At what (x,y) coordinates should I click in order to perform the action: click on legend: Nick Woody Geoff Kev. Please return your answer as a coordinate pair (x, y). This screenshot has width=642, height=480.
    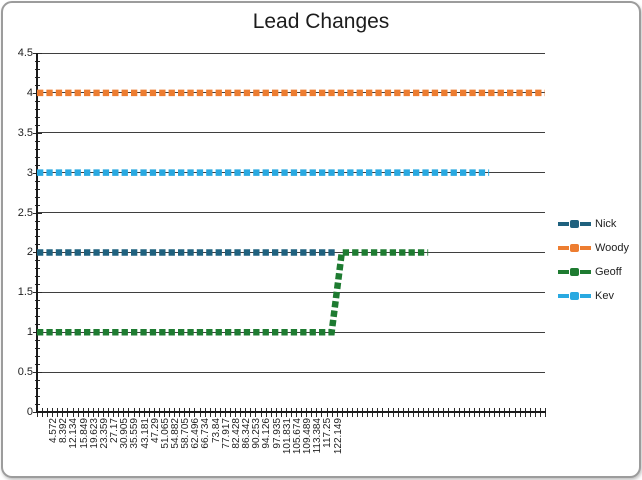
    Looking at the image, I should click on (593, 260).